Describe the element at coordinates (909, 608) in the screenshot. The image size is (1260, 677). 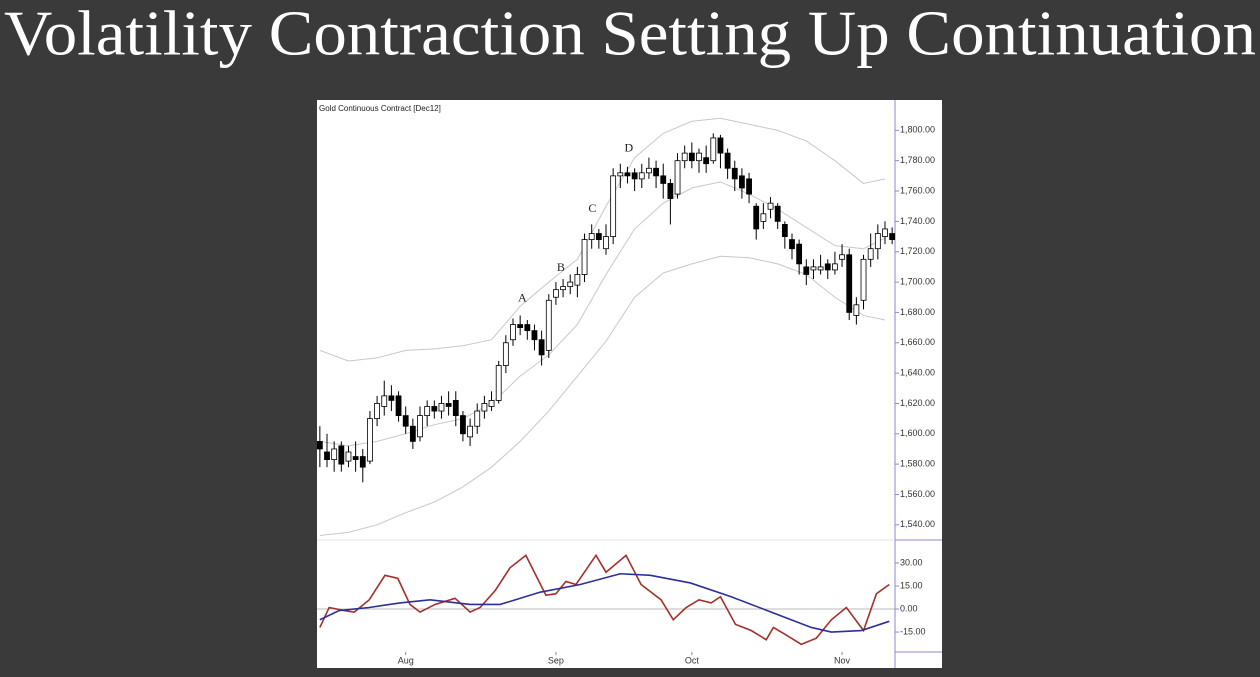
I see `y-tick-label: 0.00` at that location.